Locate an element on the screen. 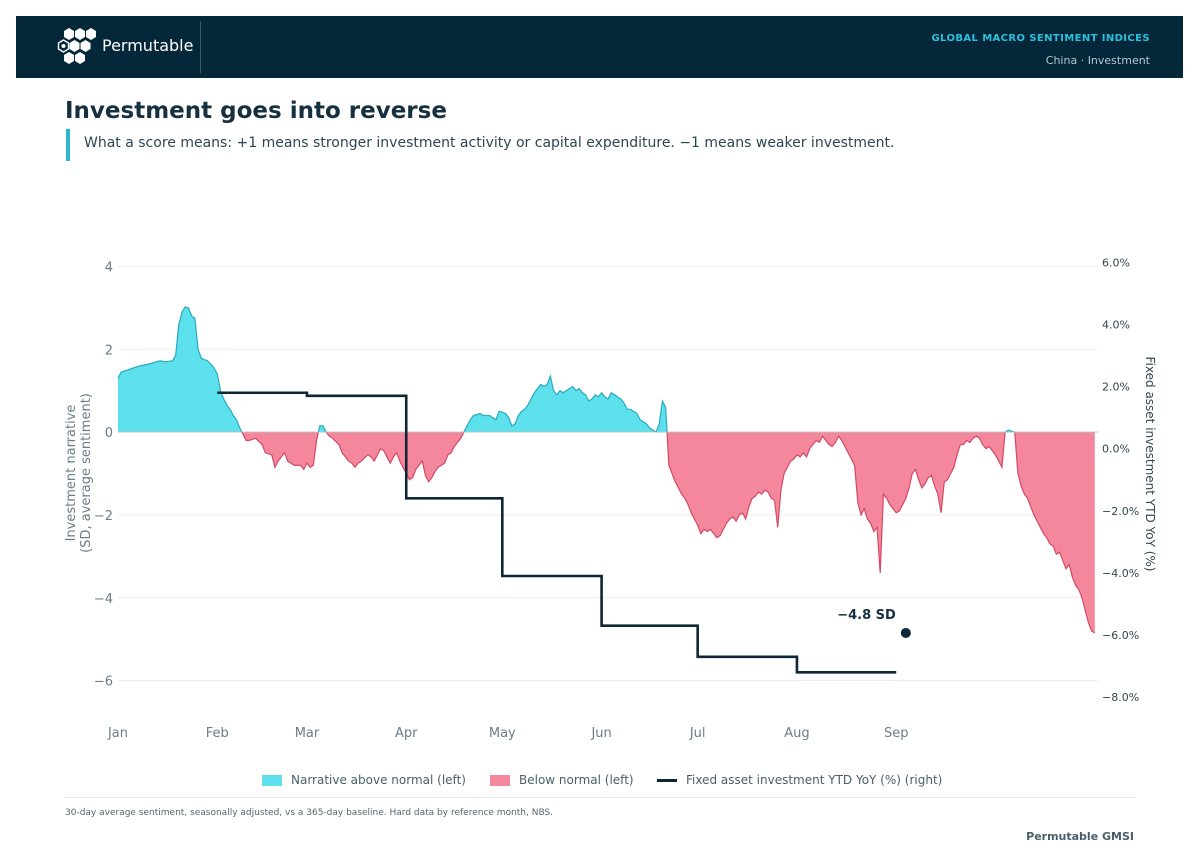  endpoint-label: −4.8 SD is located at coordinates (866, 615).